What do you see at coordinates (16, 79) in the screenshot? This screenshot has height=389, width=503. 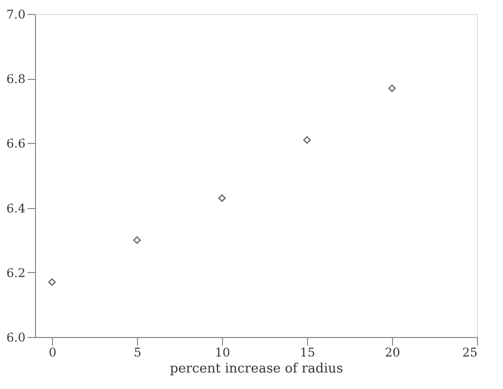 I see `y-tick-label: 6.8` at bounding box center [16, 79].